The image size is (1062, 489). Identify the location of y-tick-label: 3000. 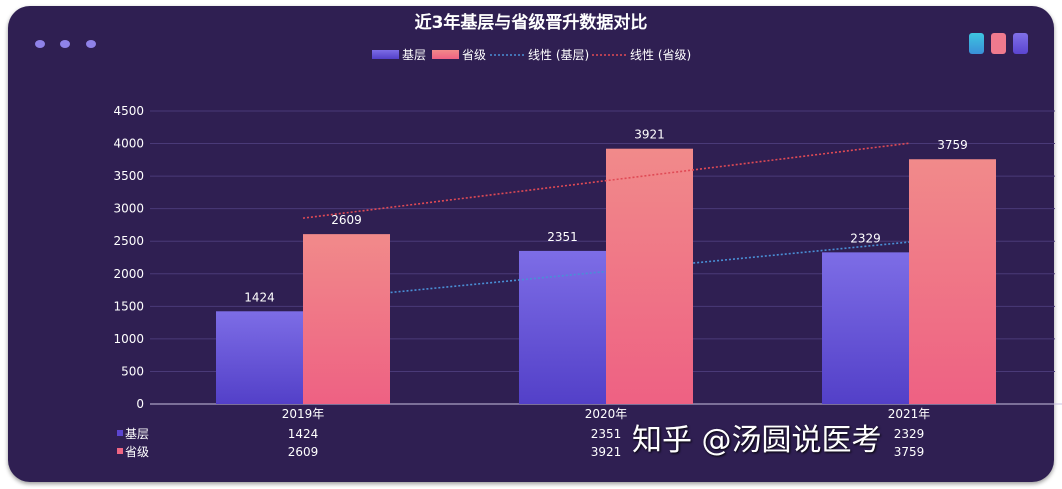
(128, 209).